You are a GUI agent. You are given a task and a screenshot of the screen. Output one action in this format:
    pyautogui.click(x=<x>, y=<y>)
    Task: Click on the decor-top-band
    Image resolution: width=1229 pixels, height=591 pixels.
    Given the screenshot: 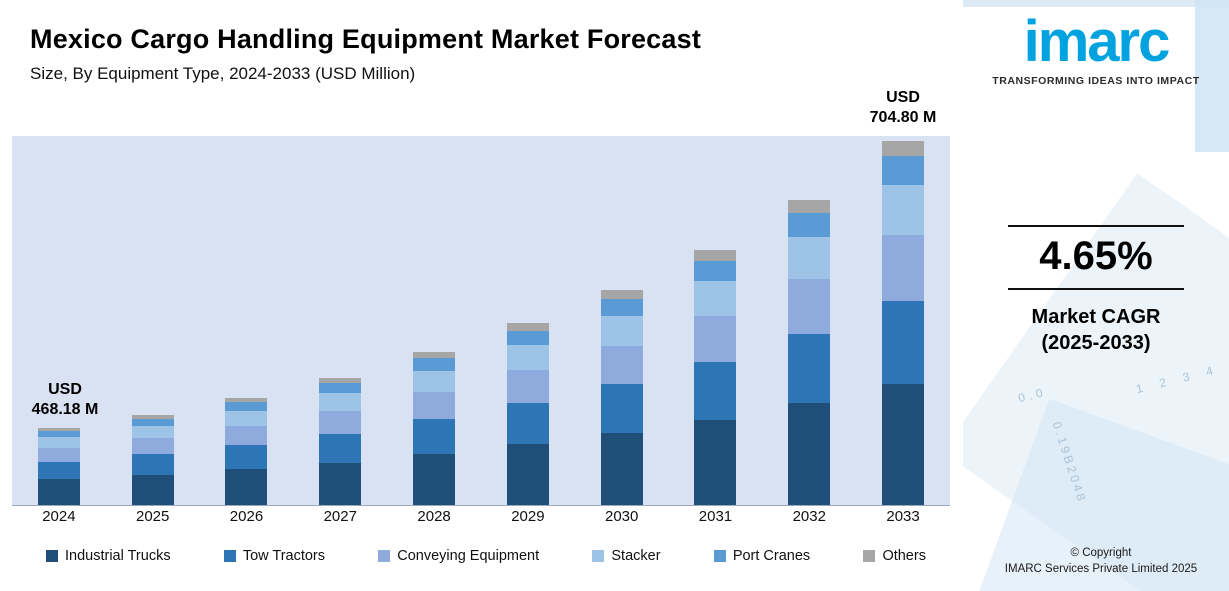 What is the action you would take?
    pyautogui.click(x=1096, y=3)
    